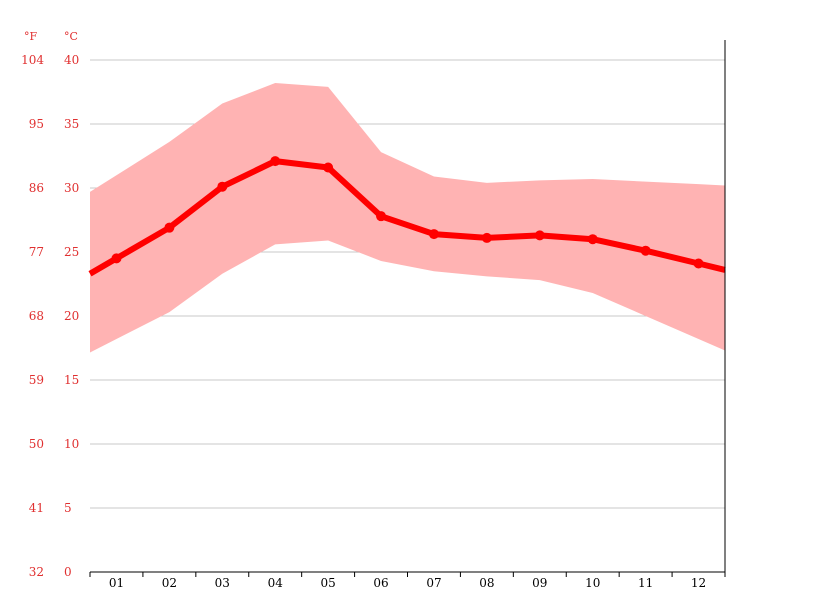 Image resolution: width=815 pixels, height=611 pixels. I want to click on data-points, so click(407, 212).